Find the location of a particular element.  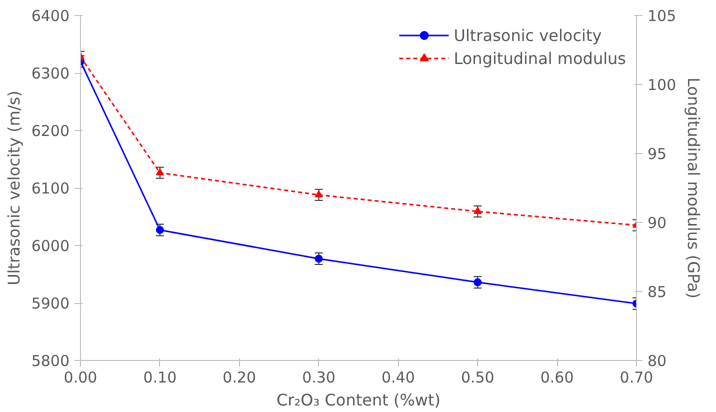

y2-axis-title: Longitudinal modulus (GPa) is located at coordinates (694, 188).